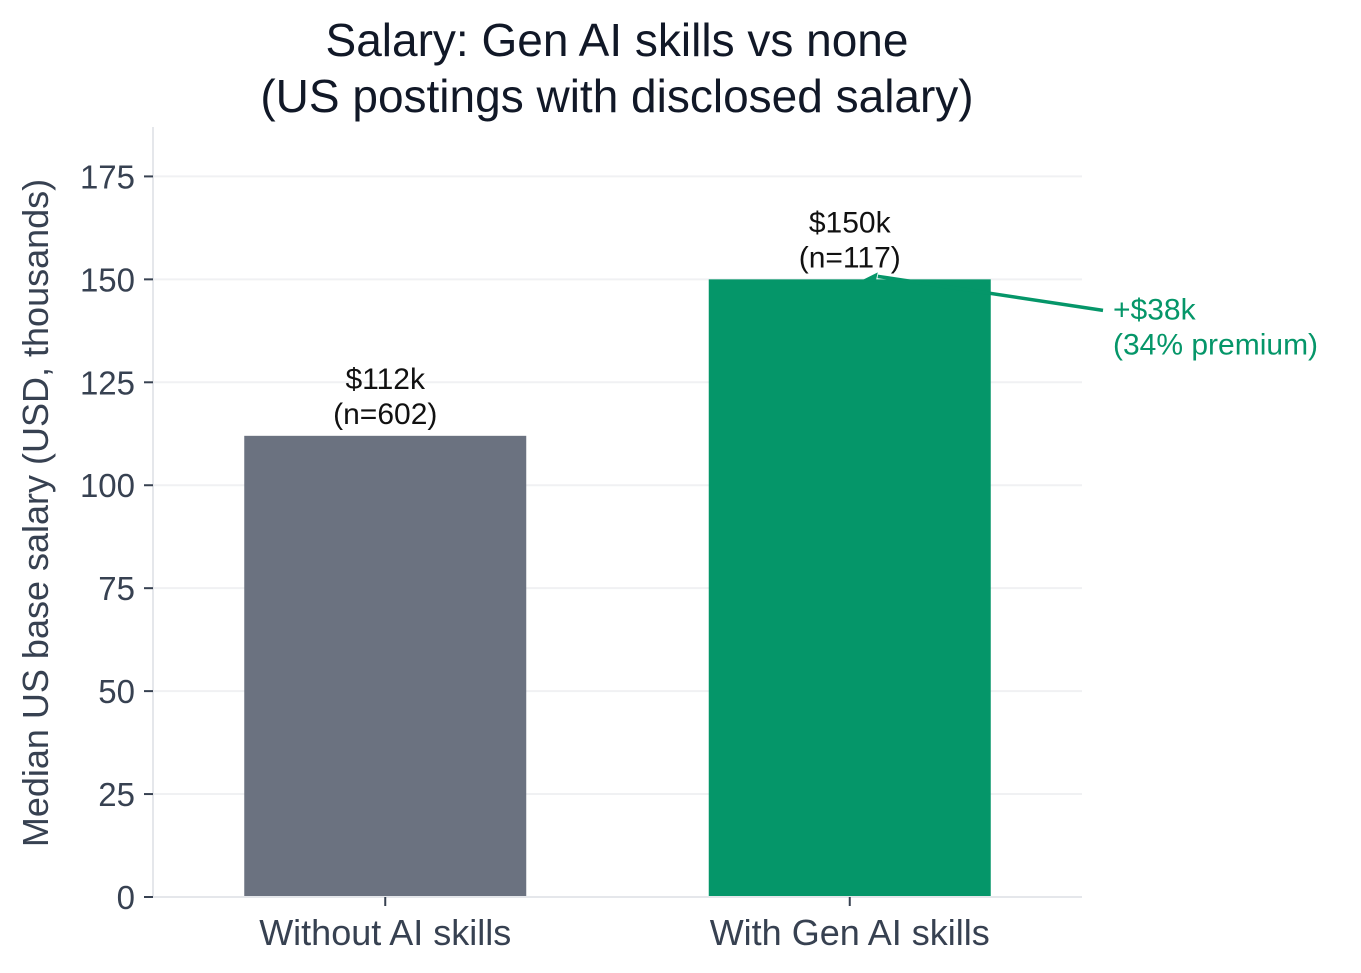 This screenshot has height=973, width=1361. Describe the element at coordinates (385, 932) in the screenshot. I see `x-tick-label-0: Without AI skills` at that location.